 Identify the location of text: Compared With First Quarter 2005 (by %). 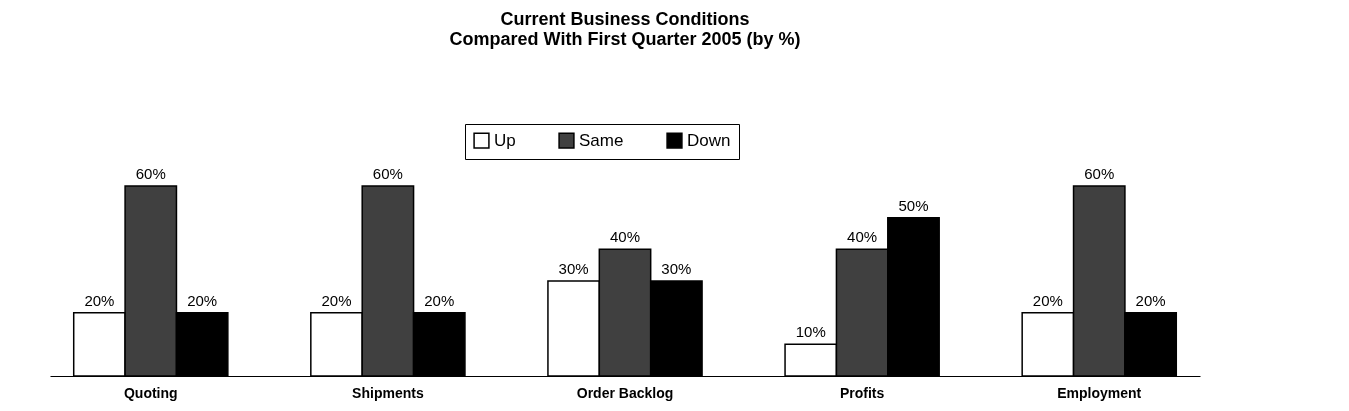
(625, 38).